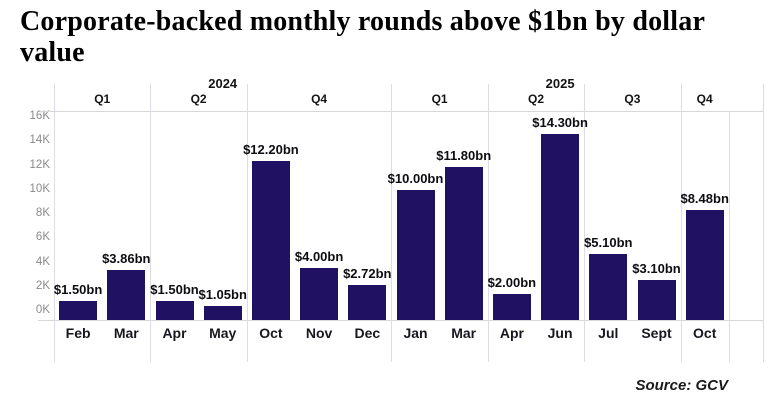 This screenshot has width=768, height=419. Describe the element at coordinates (42, 261) in the screenshot. I see `y-axis-tick-label: 4K` at that location.